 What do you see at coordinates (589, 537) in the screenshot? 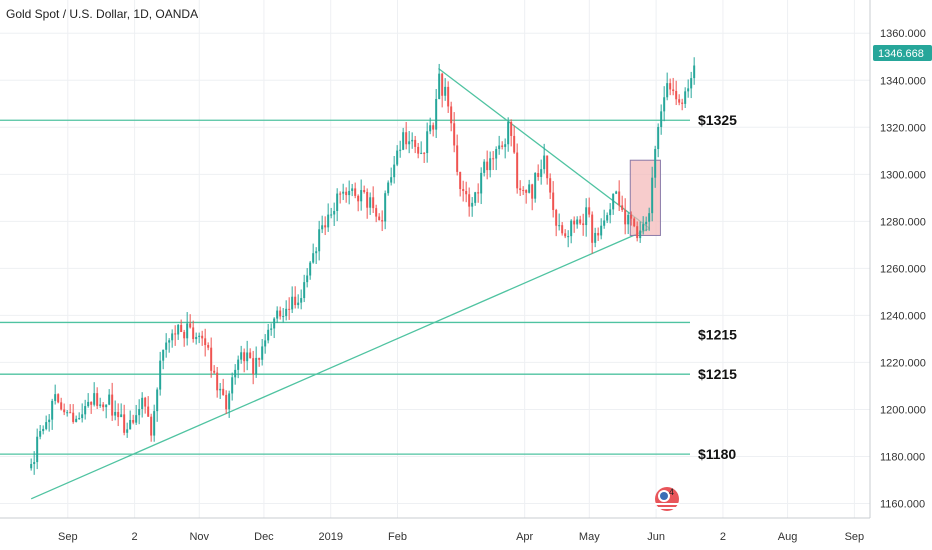
I see `time-tick-label: May` at bounding box center [589, 537].